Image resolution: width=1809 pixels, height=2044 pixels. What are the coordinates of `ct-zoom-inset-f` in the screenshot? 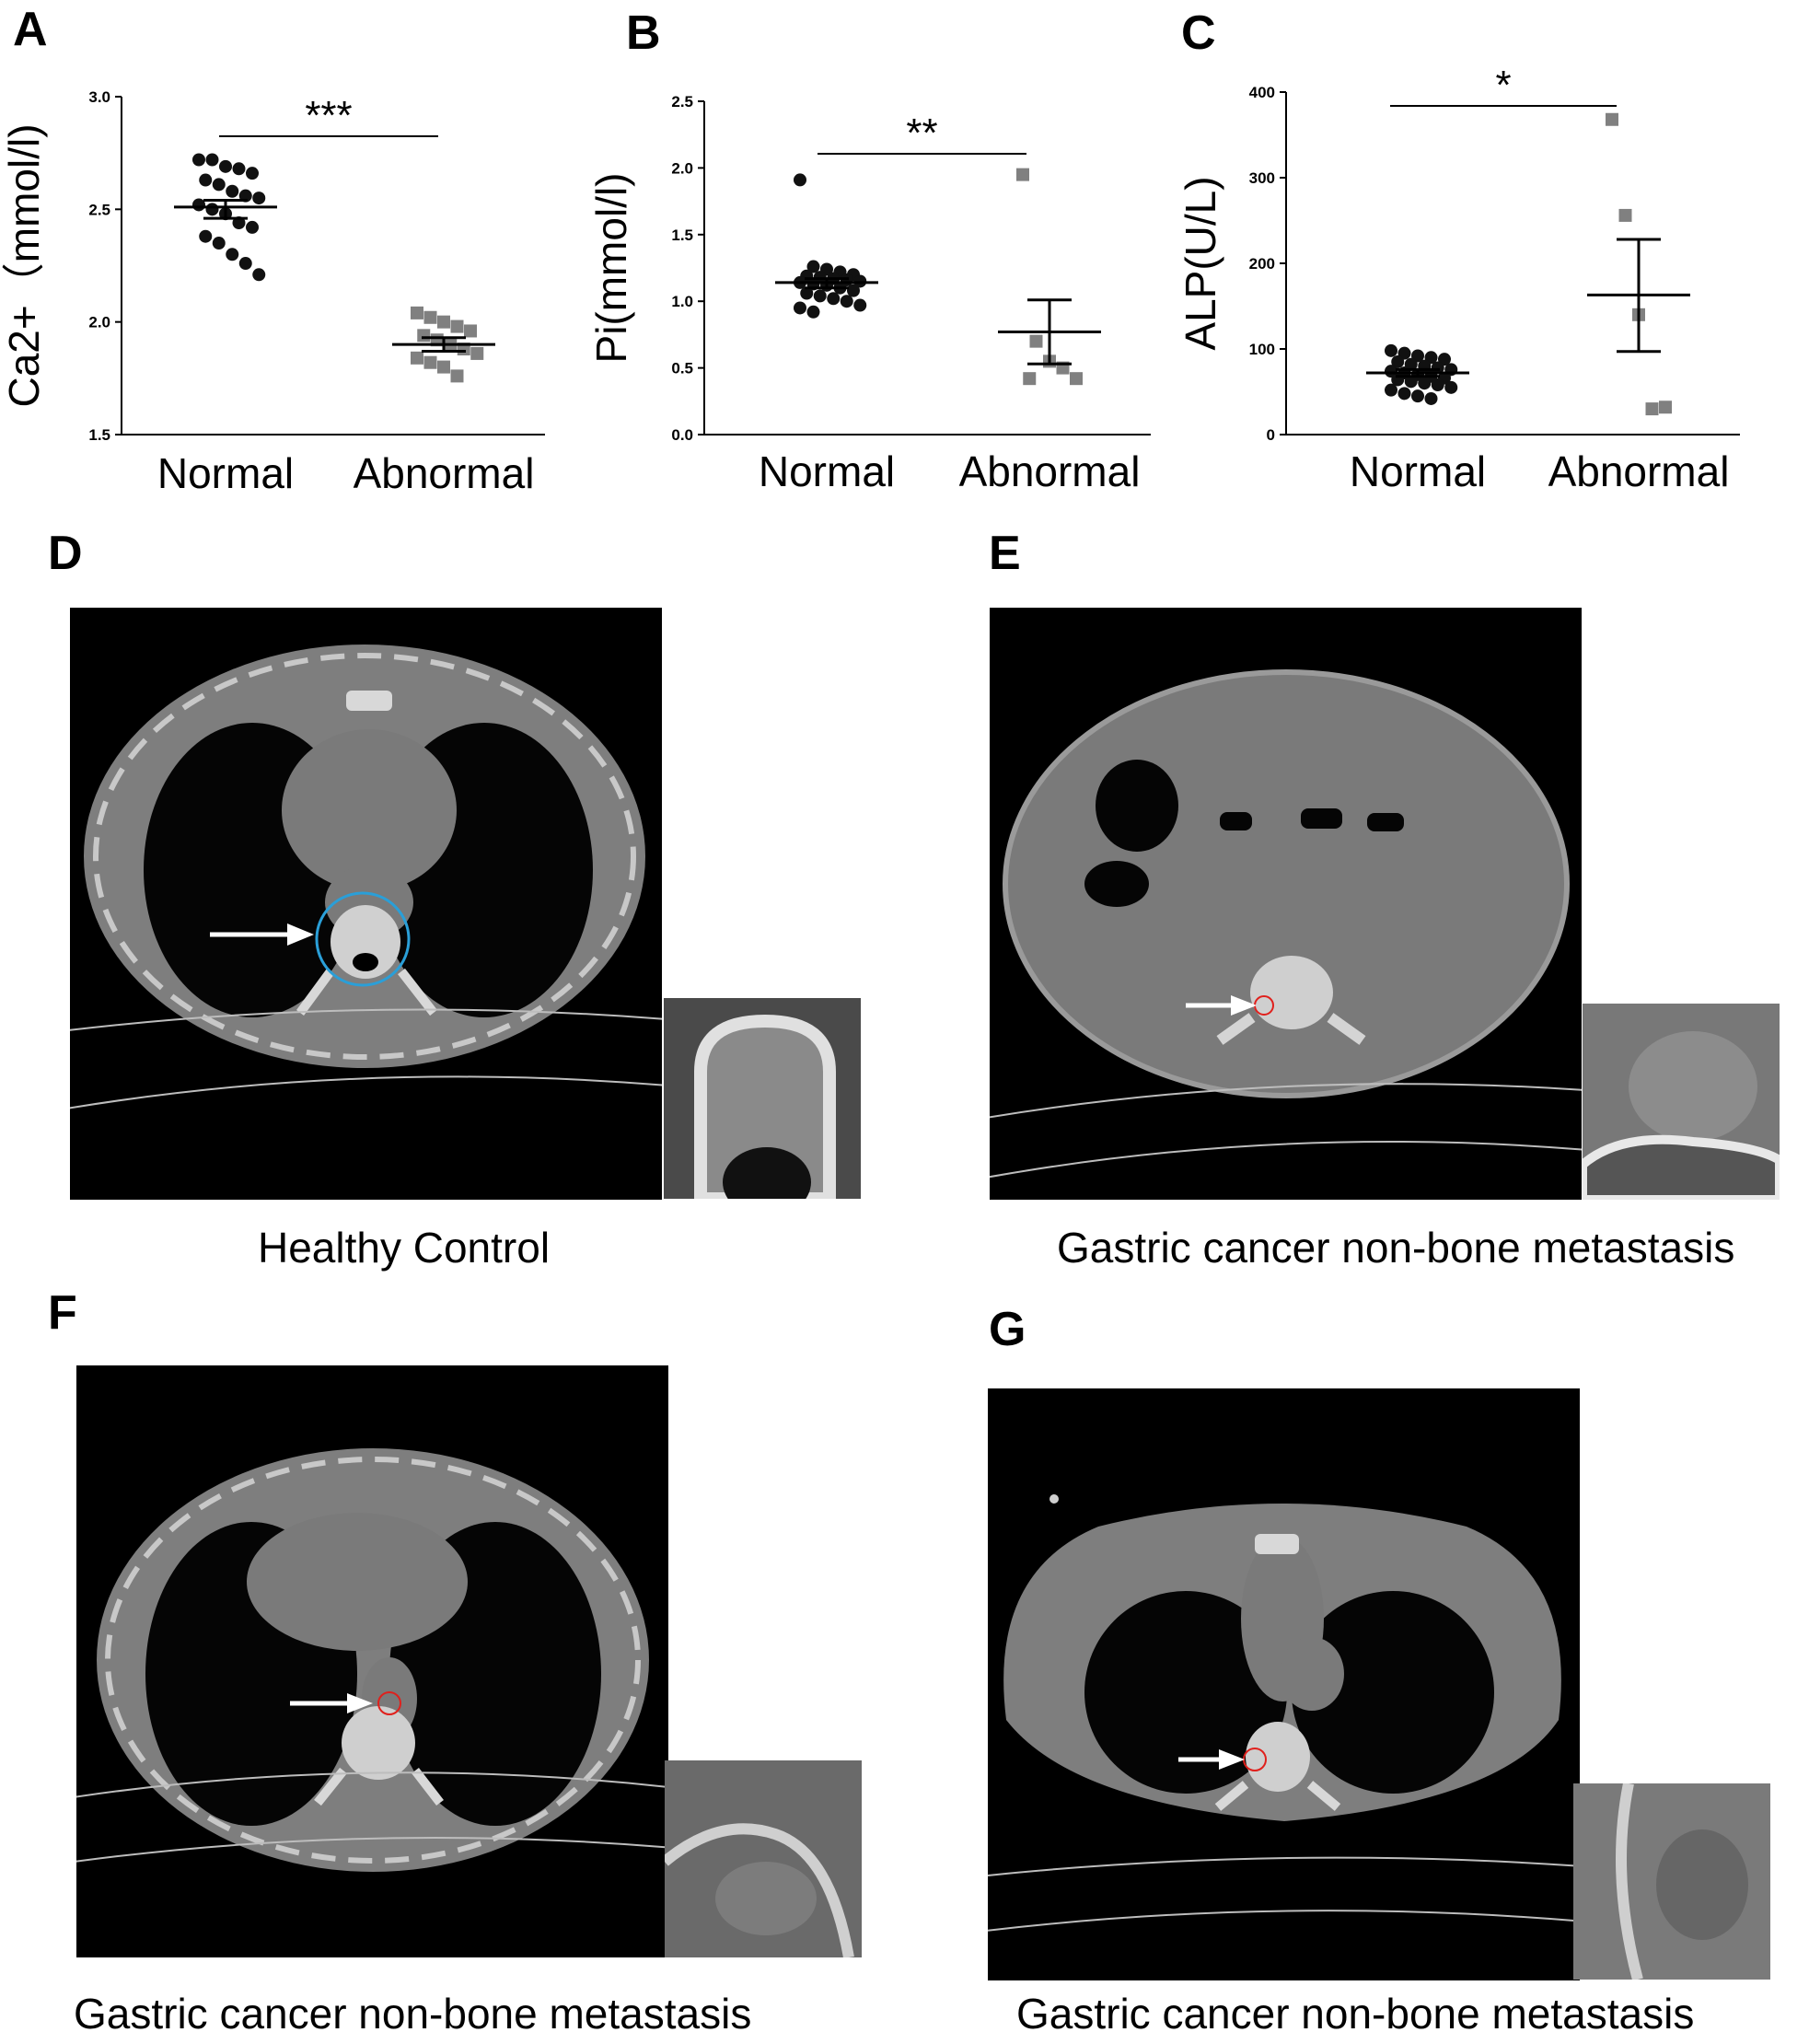 It's located at (763, 1859).